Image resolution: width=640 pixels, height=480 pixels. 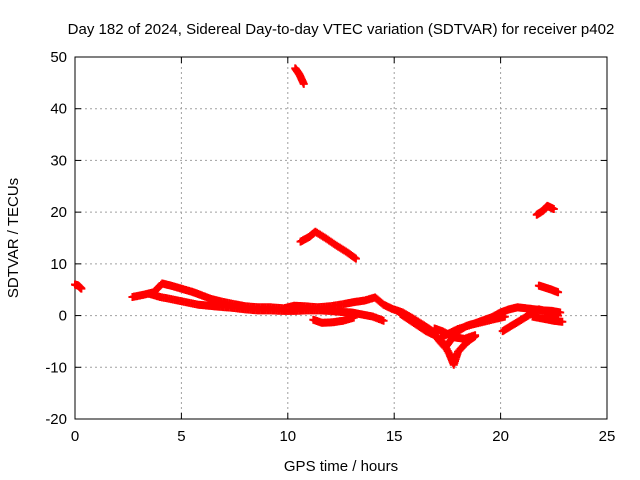 What do you see at coordinates (287, 436) in the screenshot?
I see `x-tick-label: 10` at bounding box center [287, 436].